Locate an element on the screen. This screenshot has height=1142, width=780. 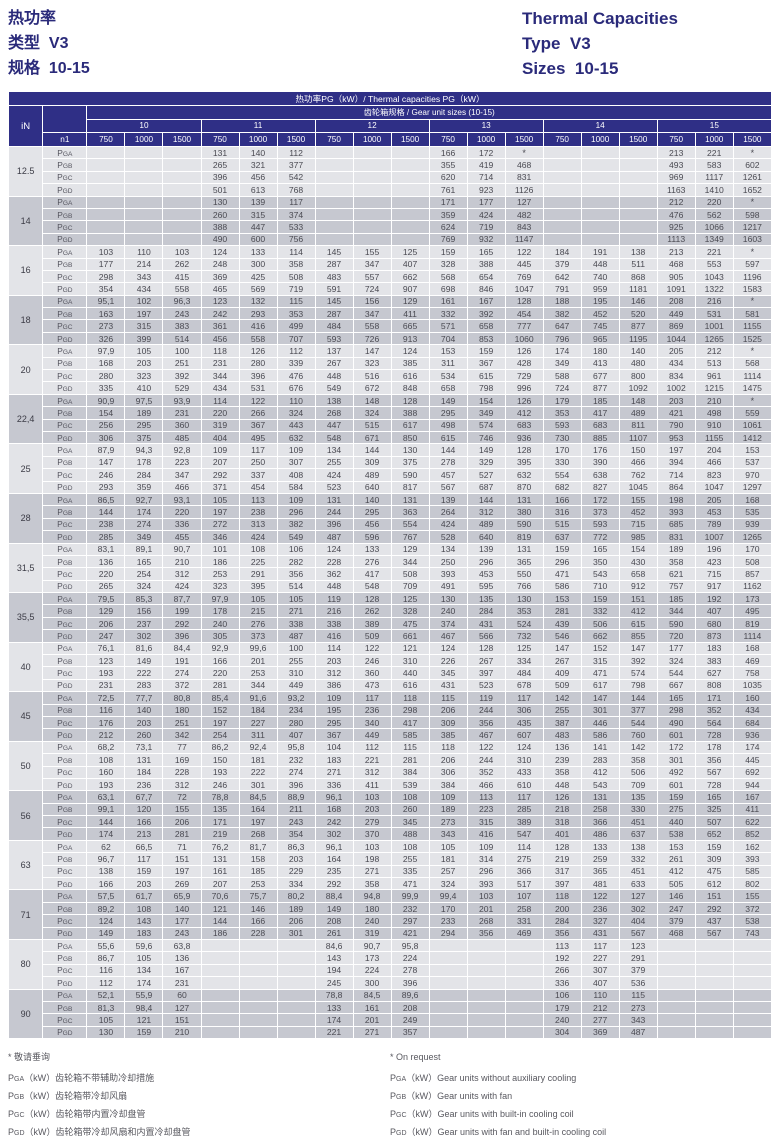
data-cell: 123 is located at coordinates (638, 945).